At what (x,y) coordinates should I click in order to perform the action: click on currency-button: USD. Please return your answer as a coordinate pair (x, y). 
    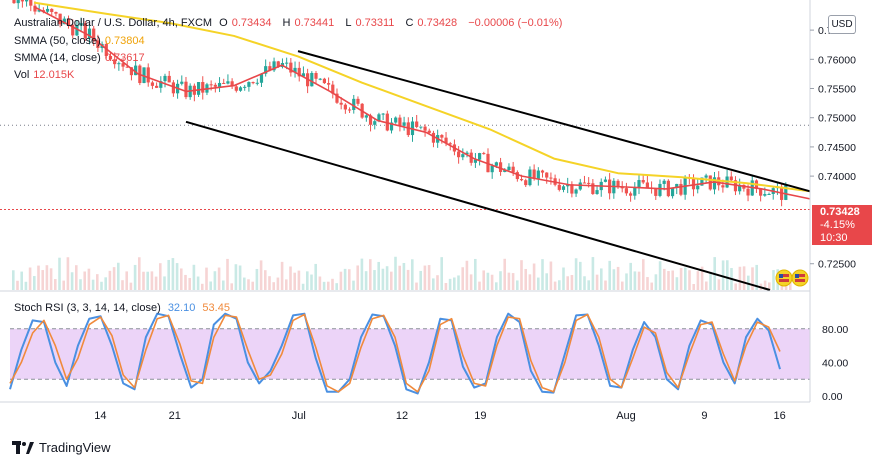
    Looking at the image, I should click on (842, 24).